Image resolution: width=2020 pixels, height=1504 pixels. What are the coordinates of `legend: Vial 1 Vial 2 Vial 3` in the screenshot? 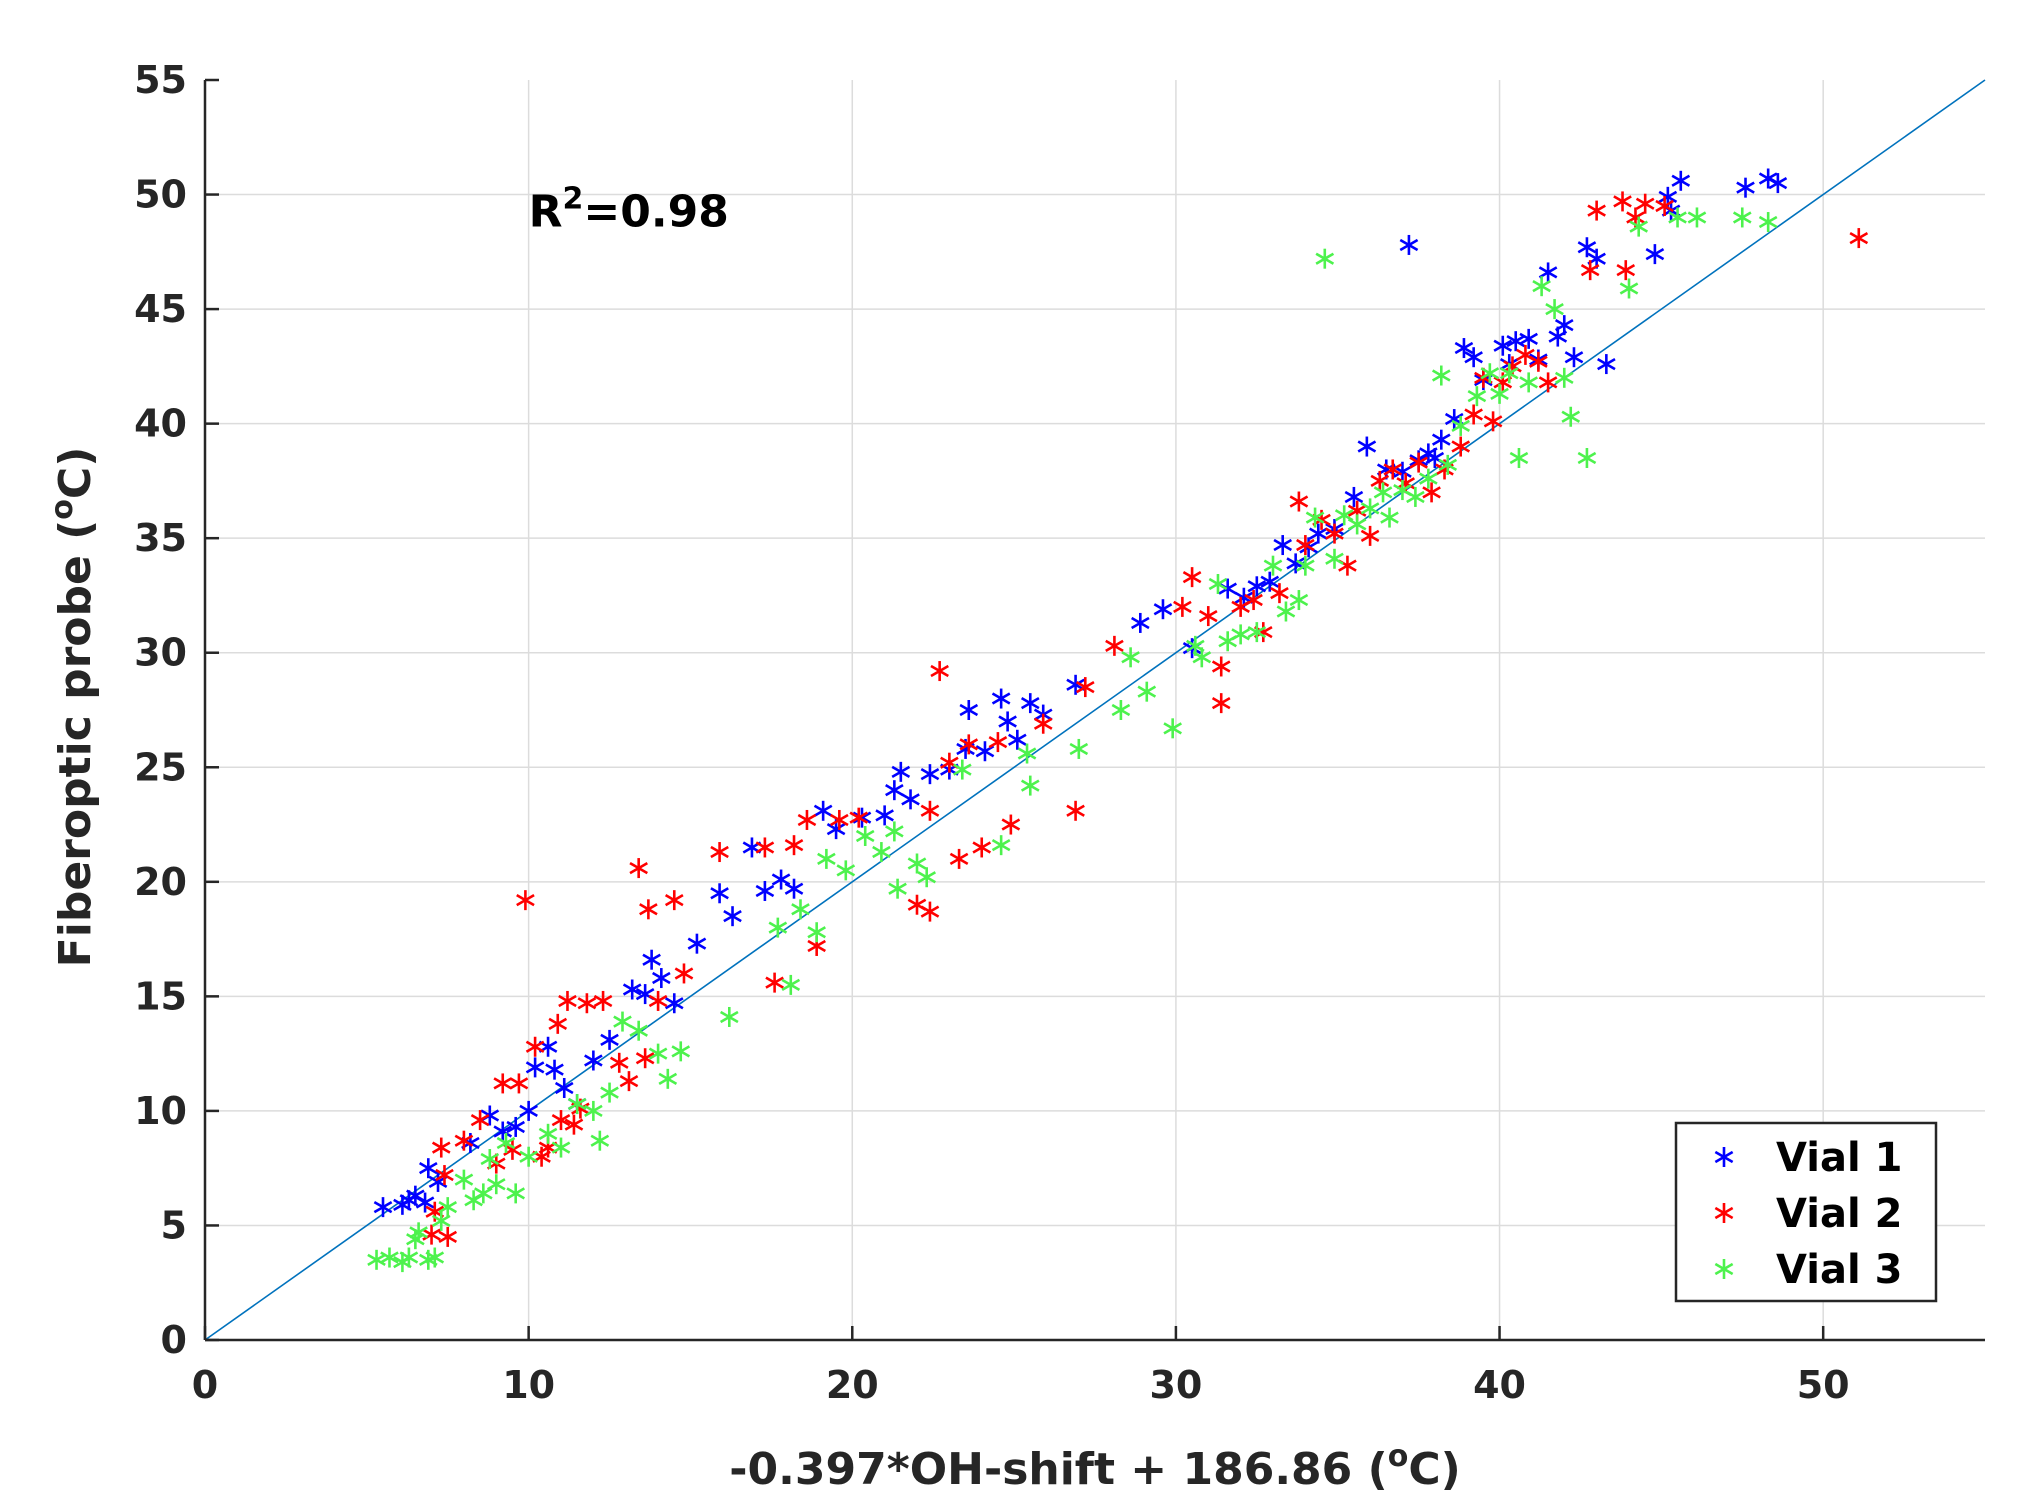 It's located at (1806, 1212).